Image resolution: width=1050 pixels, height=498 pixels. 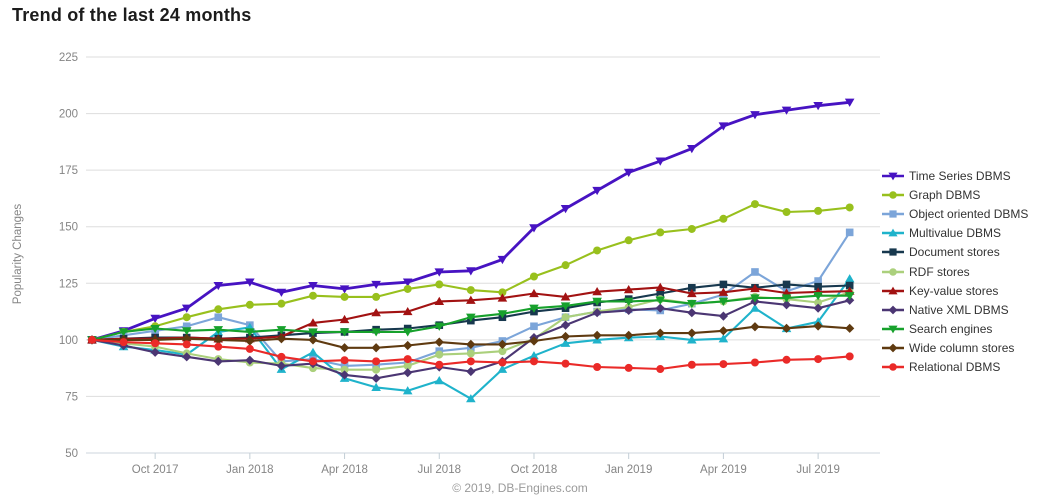 I want to click on y-tick-label: 100, so click(x=68, y=341).